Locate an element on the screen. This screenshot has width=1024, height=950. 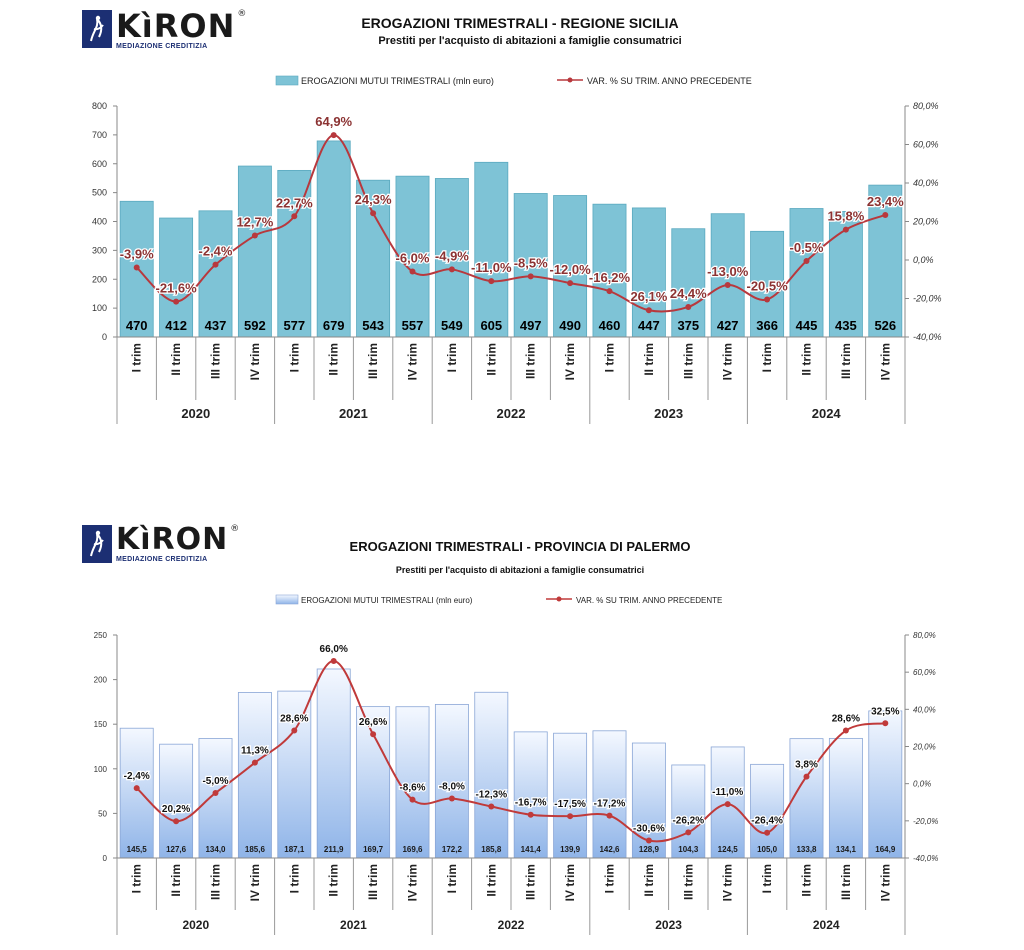
bar-value-label: 141,4 is located at coordinates (531, 849).